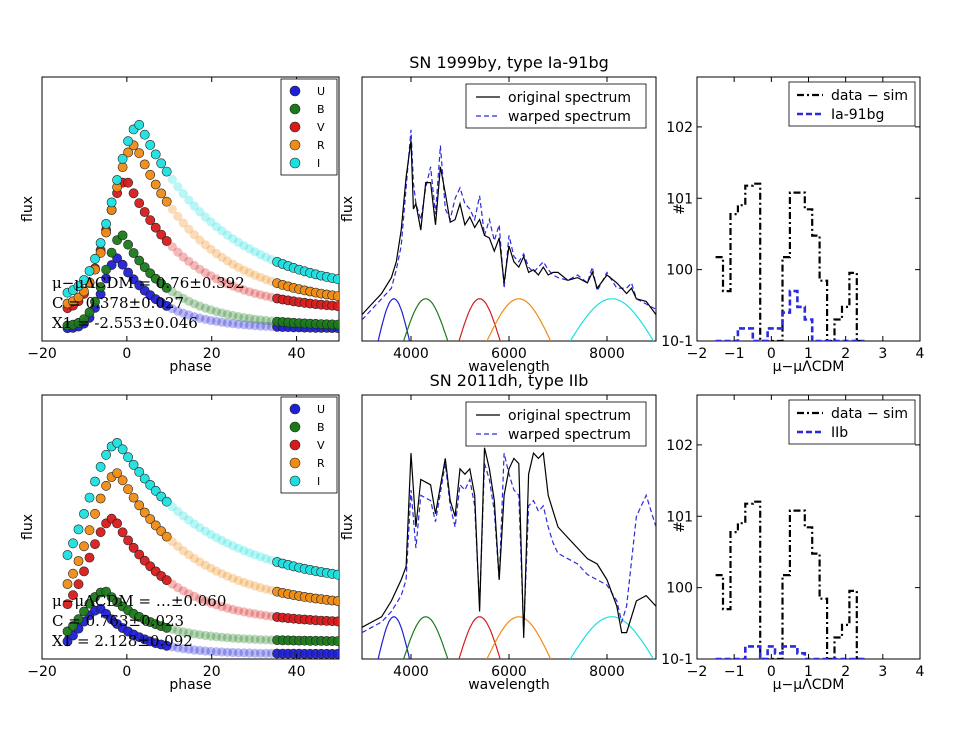 This screenshot has height=749, width=969. Describe the element at coordinates (394, 637) in the screenshot. I see `spectrum-bottom-filter-U` at that location.